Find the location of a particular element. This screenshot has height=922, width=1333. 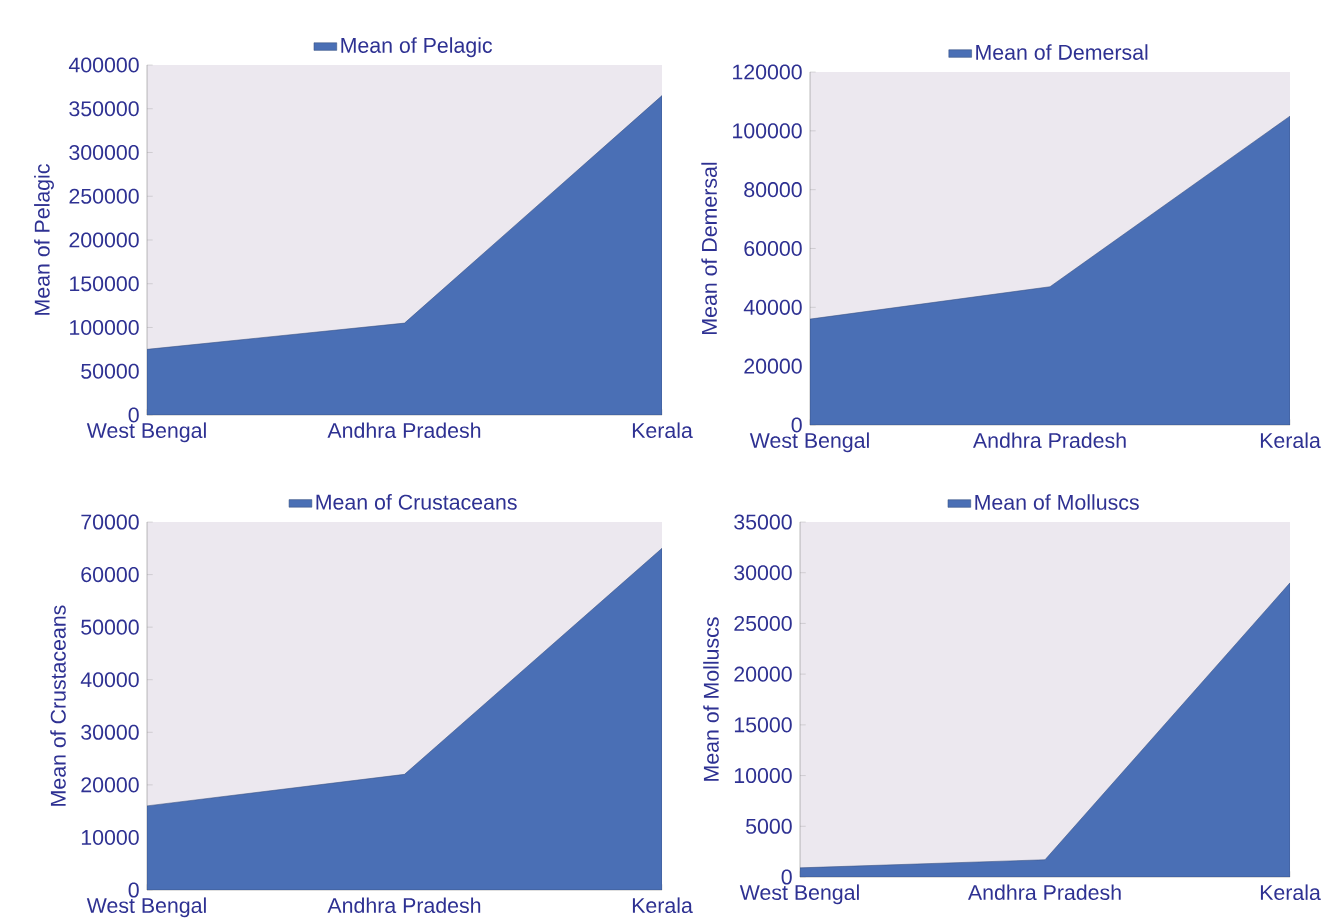

y-axis-title: Mean of Crustaceans is located at coordinates (58, 705).